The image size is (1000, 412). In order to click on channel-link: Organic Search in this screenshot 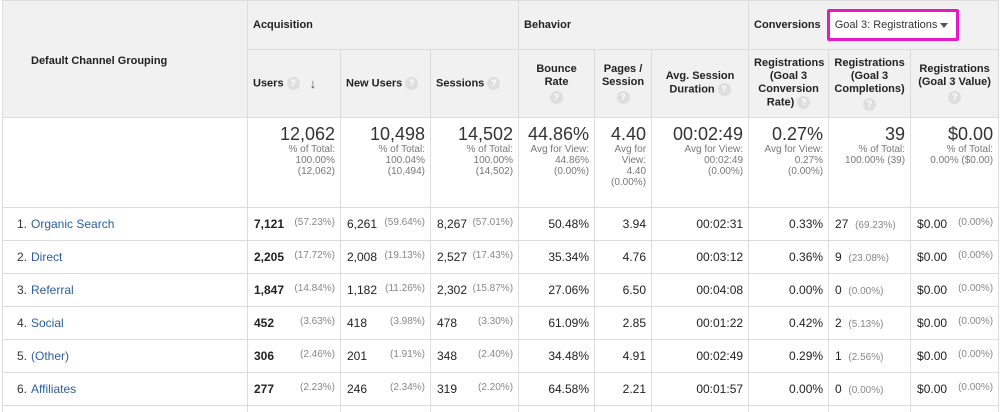, I will do `click(73, 224)`.